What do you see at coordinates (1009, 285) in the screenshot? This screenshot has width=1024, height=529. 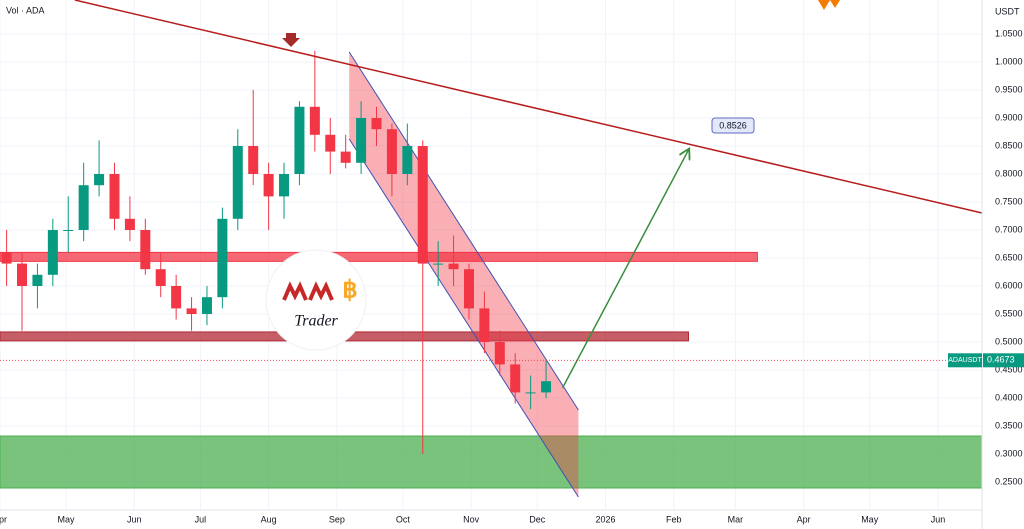 I see `y-tick-label: 0.6000` at bounding box center [1009, 285].